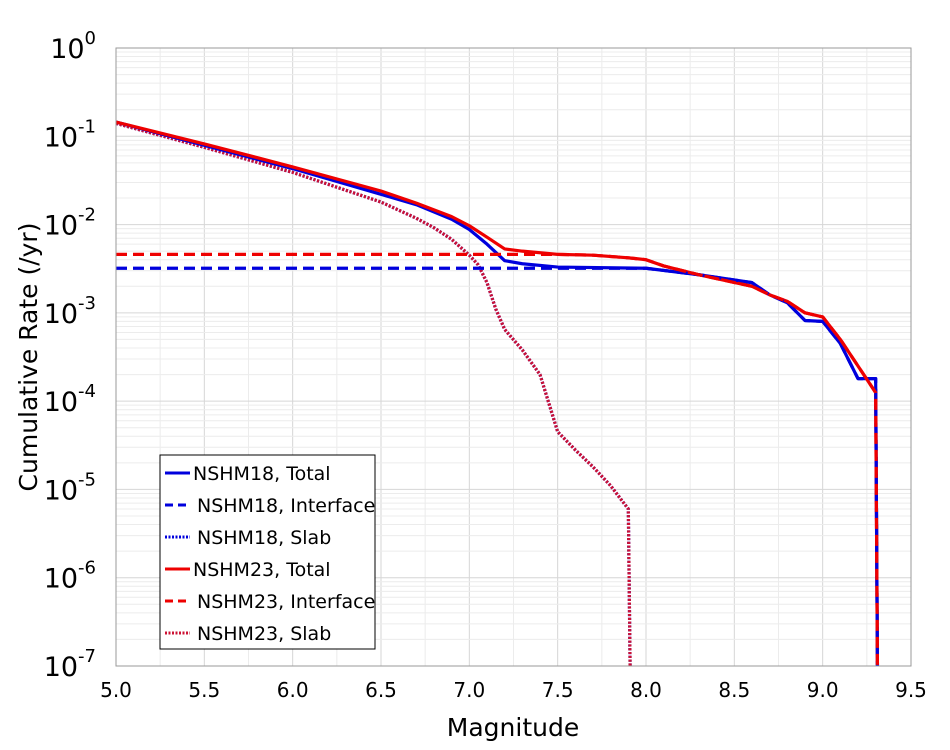 The height and width of the screenshot is (750, 950). Describe the element at coordinates (70, 134) in the screenshot. I see `y-tick-label: 10⁻¹` at that location.